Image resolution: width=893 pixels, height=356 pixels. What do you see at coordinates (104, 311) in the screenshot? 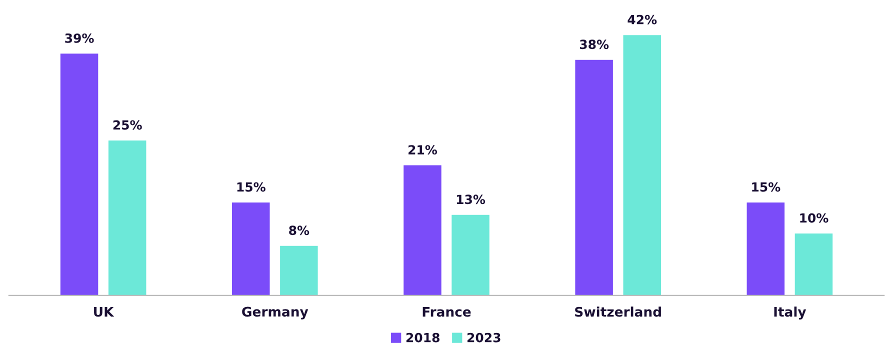
I see `x-tick-label: UK` at bounding box center [104, 311].